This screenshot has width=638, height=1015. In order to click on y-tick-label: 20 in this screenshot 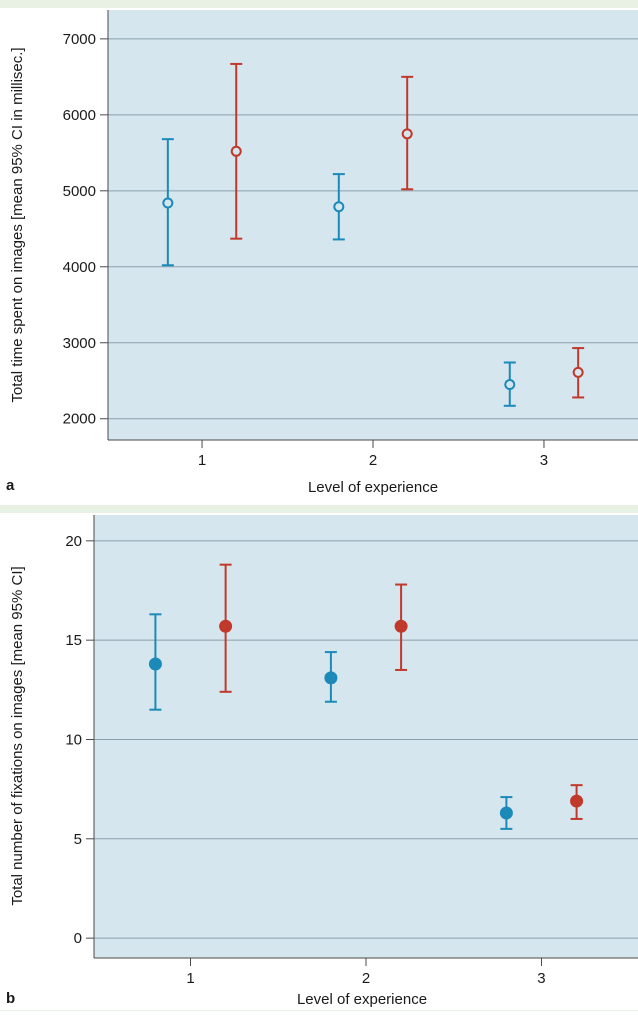, I will do `click(73, 541)`.